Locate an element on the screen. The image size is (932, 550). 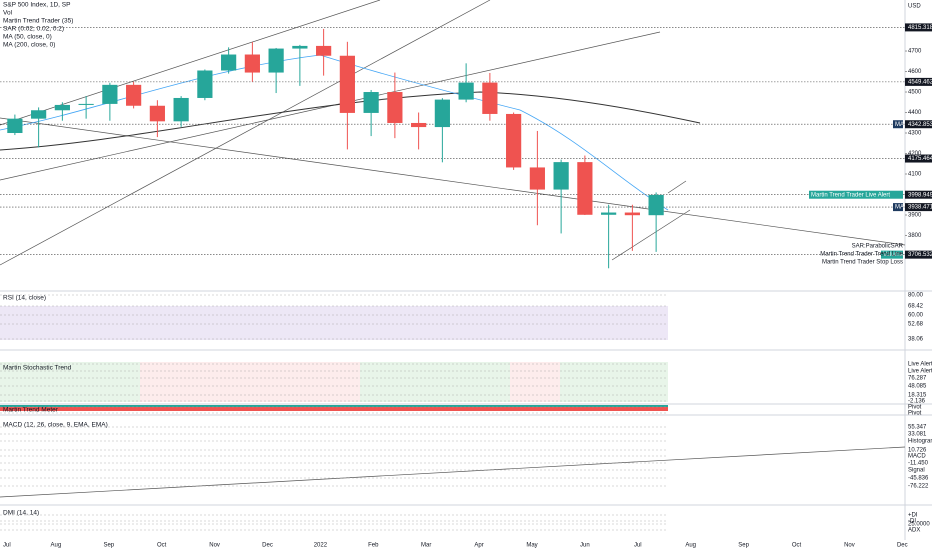
panel-label: -76.222 is located at coordinates (918, 487).